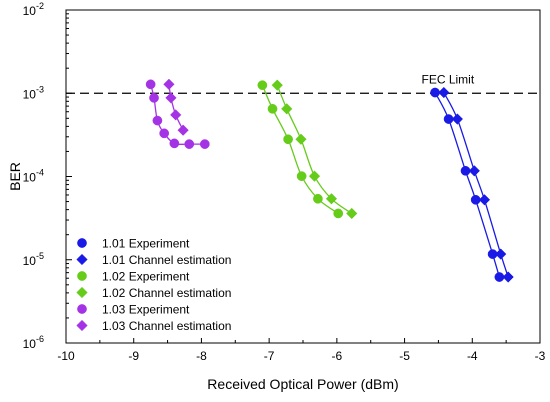  What do you see at coordinates (337, 356) in the screenshot?
I see `x-tick-label: -6` at bounding box center [337, 356].